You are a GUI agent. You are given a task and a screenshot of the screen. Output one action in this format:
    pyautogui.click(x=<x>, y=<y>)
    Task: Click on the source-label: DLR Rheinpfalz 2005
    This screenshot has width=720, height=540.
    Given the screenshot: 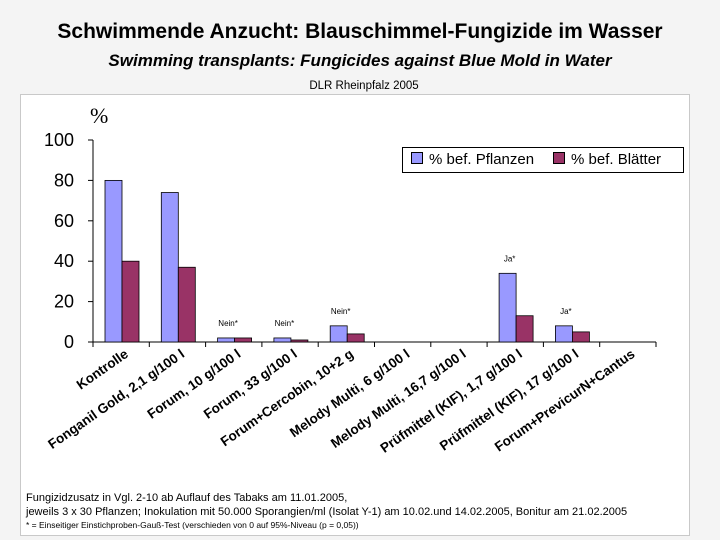 What is the action you would take?
    pyautogui.click(x=364, y=86)
    